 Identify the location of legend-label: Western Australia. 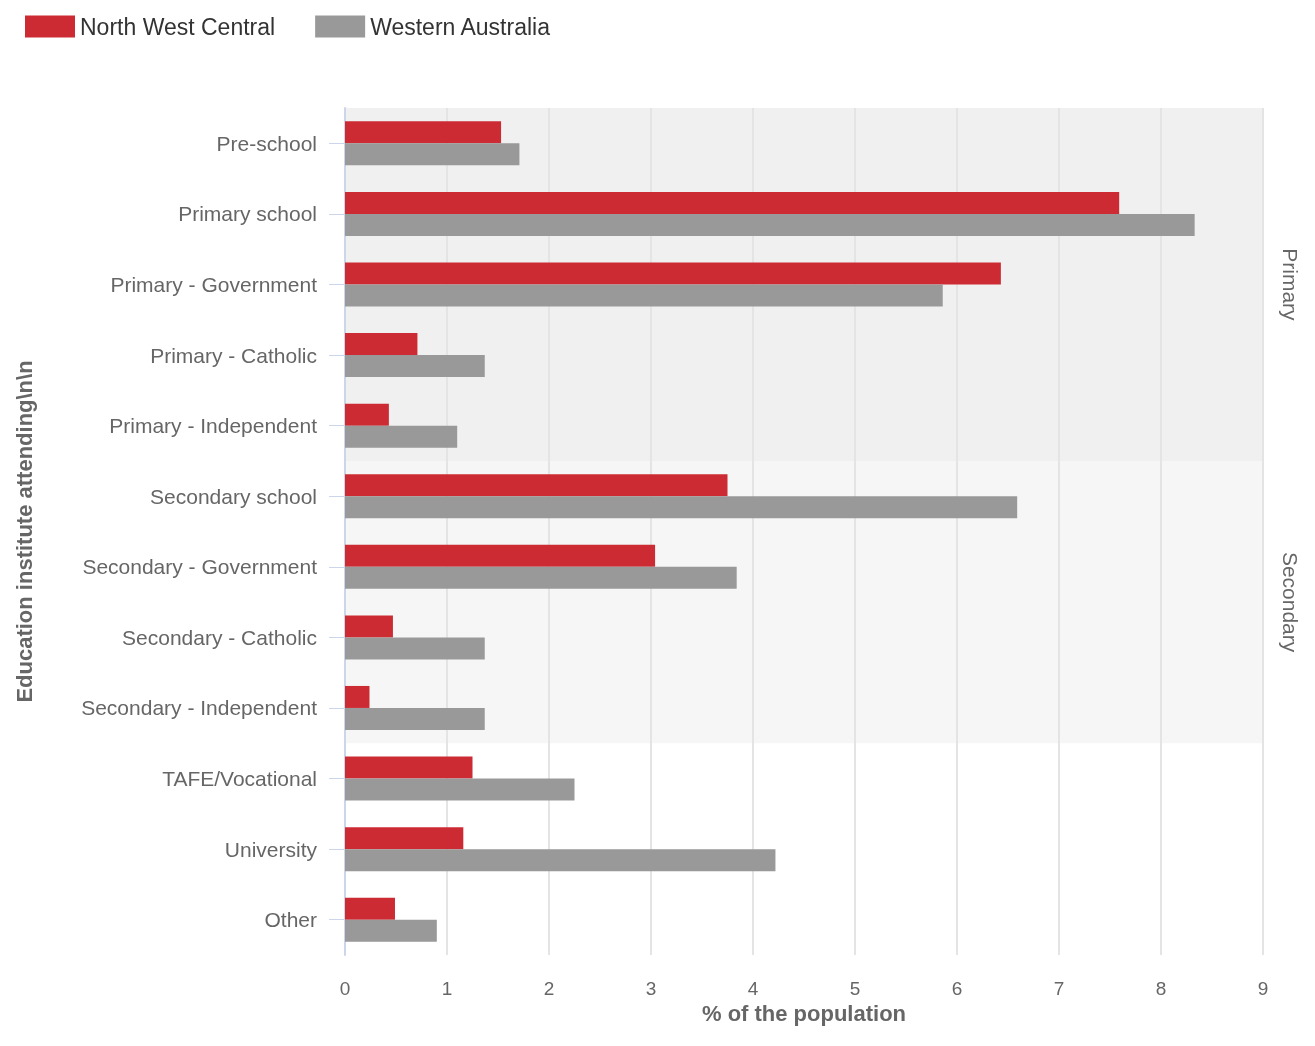
(460, 26).